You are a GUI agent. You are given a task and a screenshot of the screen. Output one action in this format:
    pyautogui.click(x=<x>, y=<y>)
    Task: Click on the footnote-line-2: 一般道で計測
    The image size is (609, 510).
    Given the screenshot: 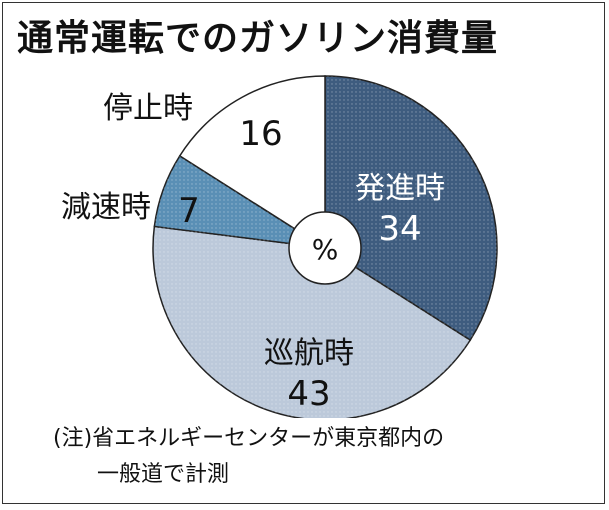 What is the action you would take?
    pyautogui.click(x=163, y=474)
    